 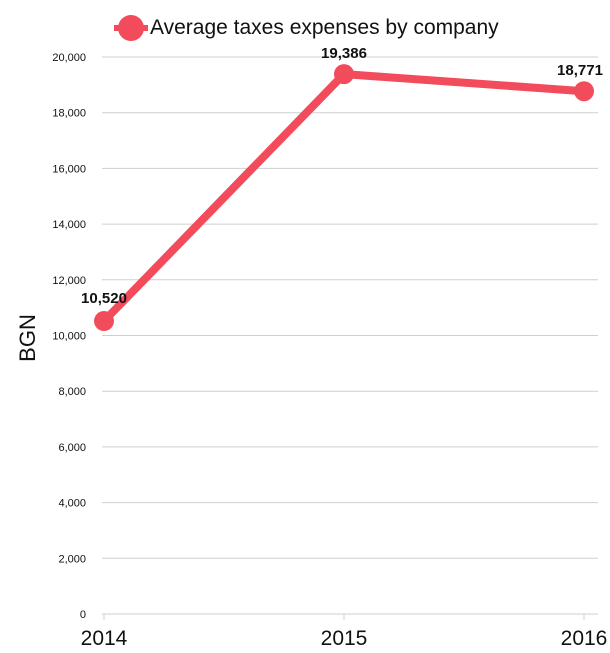 I want to click on y-tick-label: 14,000, so click(x=69, y=225).